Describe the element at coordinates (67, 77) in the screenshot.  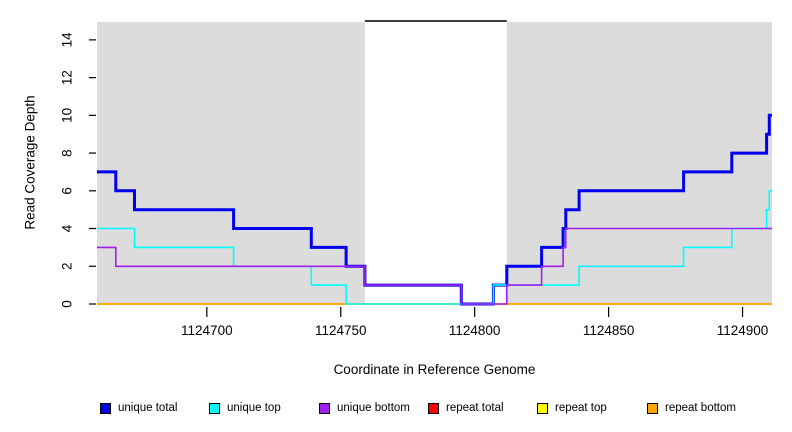
I see `y-axis-tick-label: 12` at that location.